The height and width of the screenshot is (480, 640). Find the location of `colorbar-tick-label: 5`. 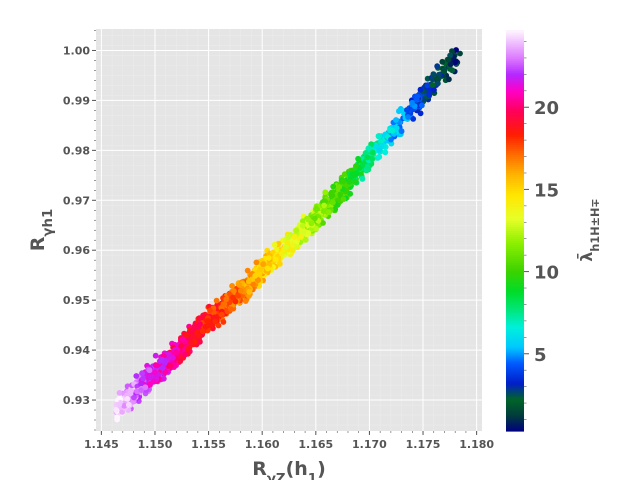

colorbar-tick-label: 5 is located at coordinates (540, 355).